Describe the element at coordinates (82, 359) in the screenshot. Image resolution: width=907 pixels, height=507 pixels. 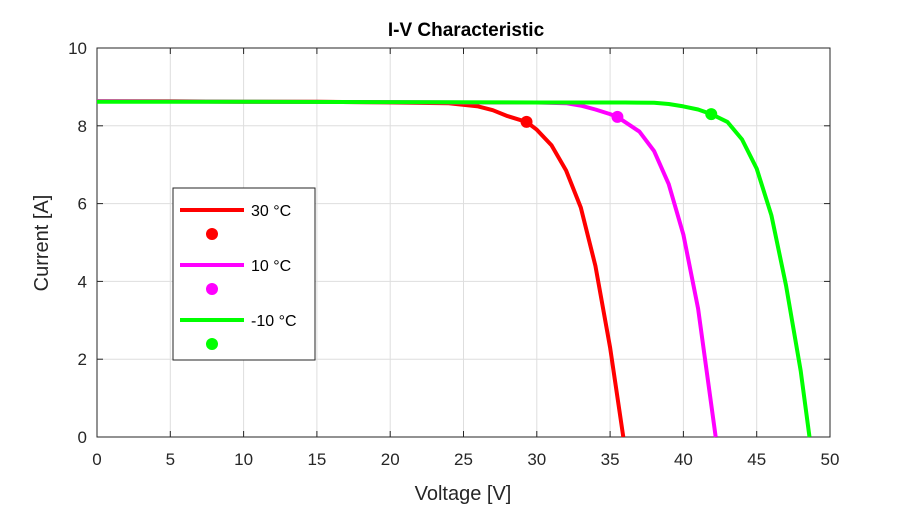
I see `y-tick-label: 2` at that location.